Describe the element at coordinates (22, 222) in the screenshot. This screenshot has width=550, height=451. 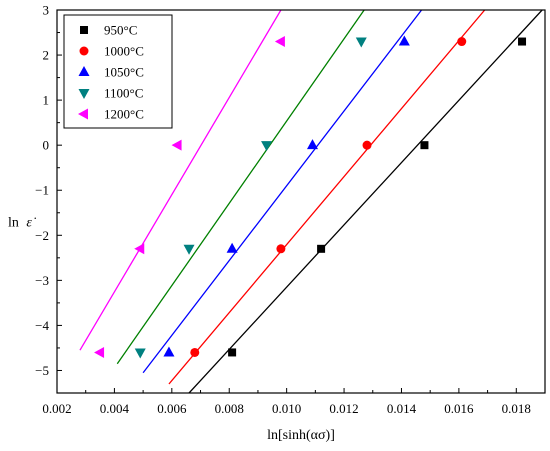
I see `y-axis-title: ln ε̇` at that location.